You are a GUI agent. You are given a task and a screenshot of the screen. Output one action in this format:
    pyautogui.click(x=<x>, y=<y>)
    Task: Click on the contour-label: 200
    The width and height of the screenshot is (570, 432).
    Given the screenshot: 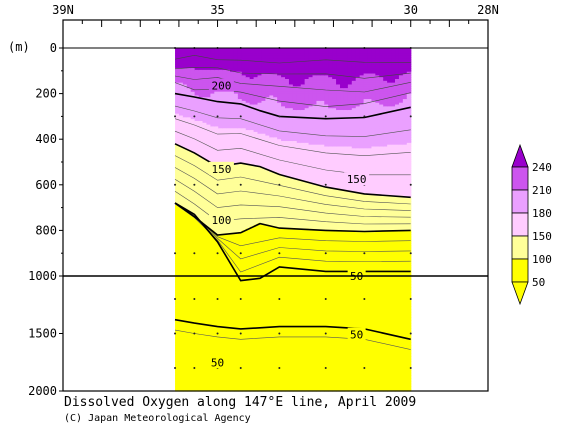 What is the action you would take?
    pyautogui.click(x=221, y=86)
    